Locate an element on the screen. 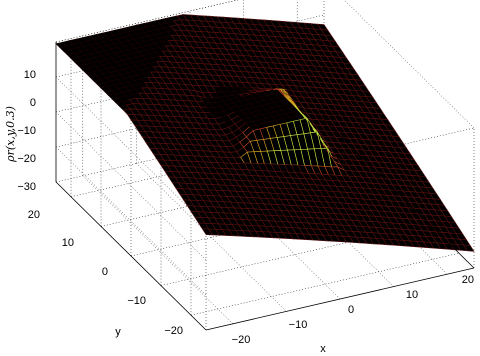 Image resolution: width=480 pixels, height=356 pixels. z-tick: −30 is located at coordinates (26, 187).